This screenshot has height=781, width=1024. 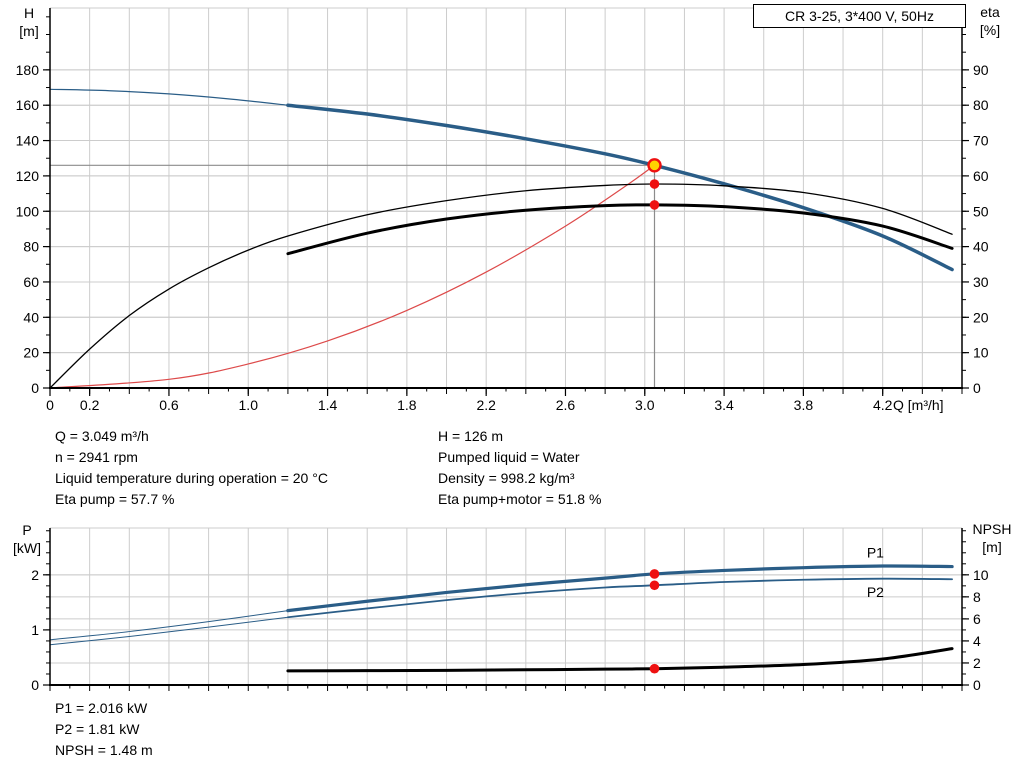 I want to click on p-axis-name: P, so click(x=27, y=530).